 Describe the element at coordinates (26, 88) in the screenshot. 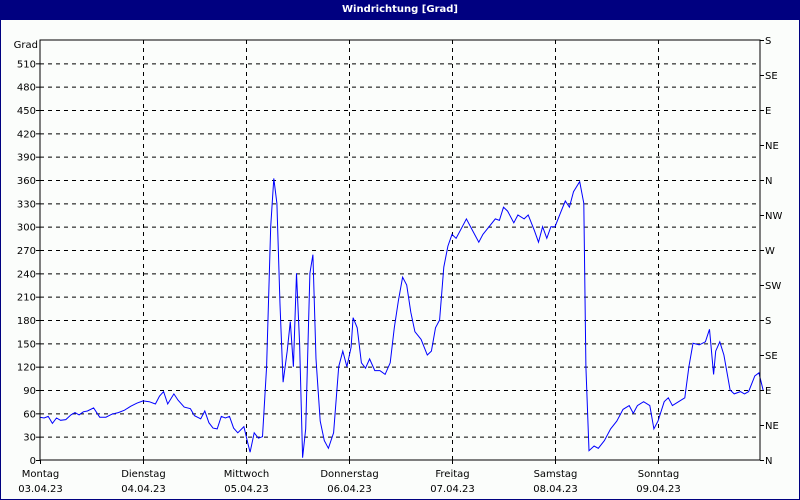

I see `y-tick-label: 480` at that location.